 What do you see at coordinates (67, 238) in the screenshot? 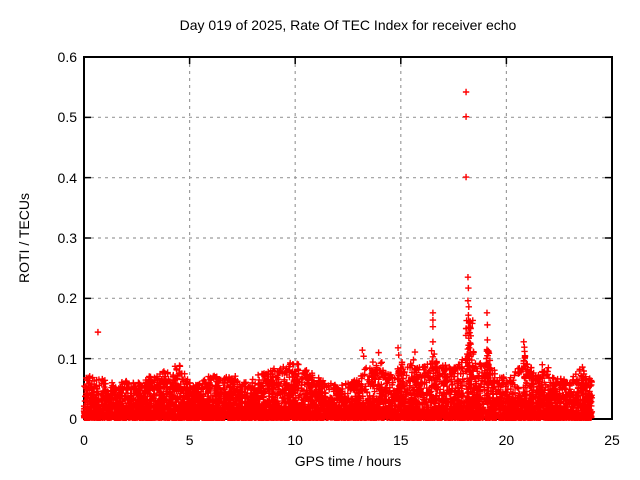
I see `y-tick-label: 0.3` at bounding box center [67, 238].